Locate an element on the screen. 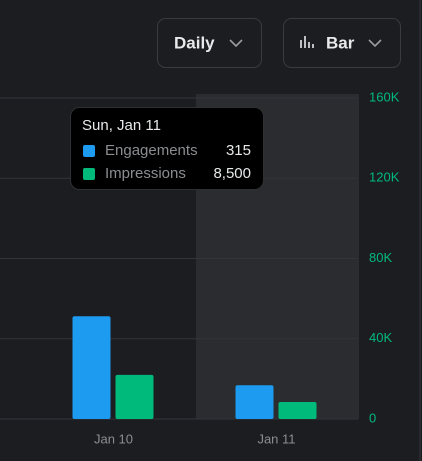  y2-tick-label: 120K is located at coordinates (384, 177).